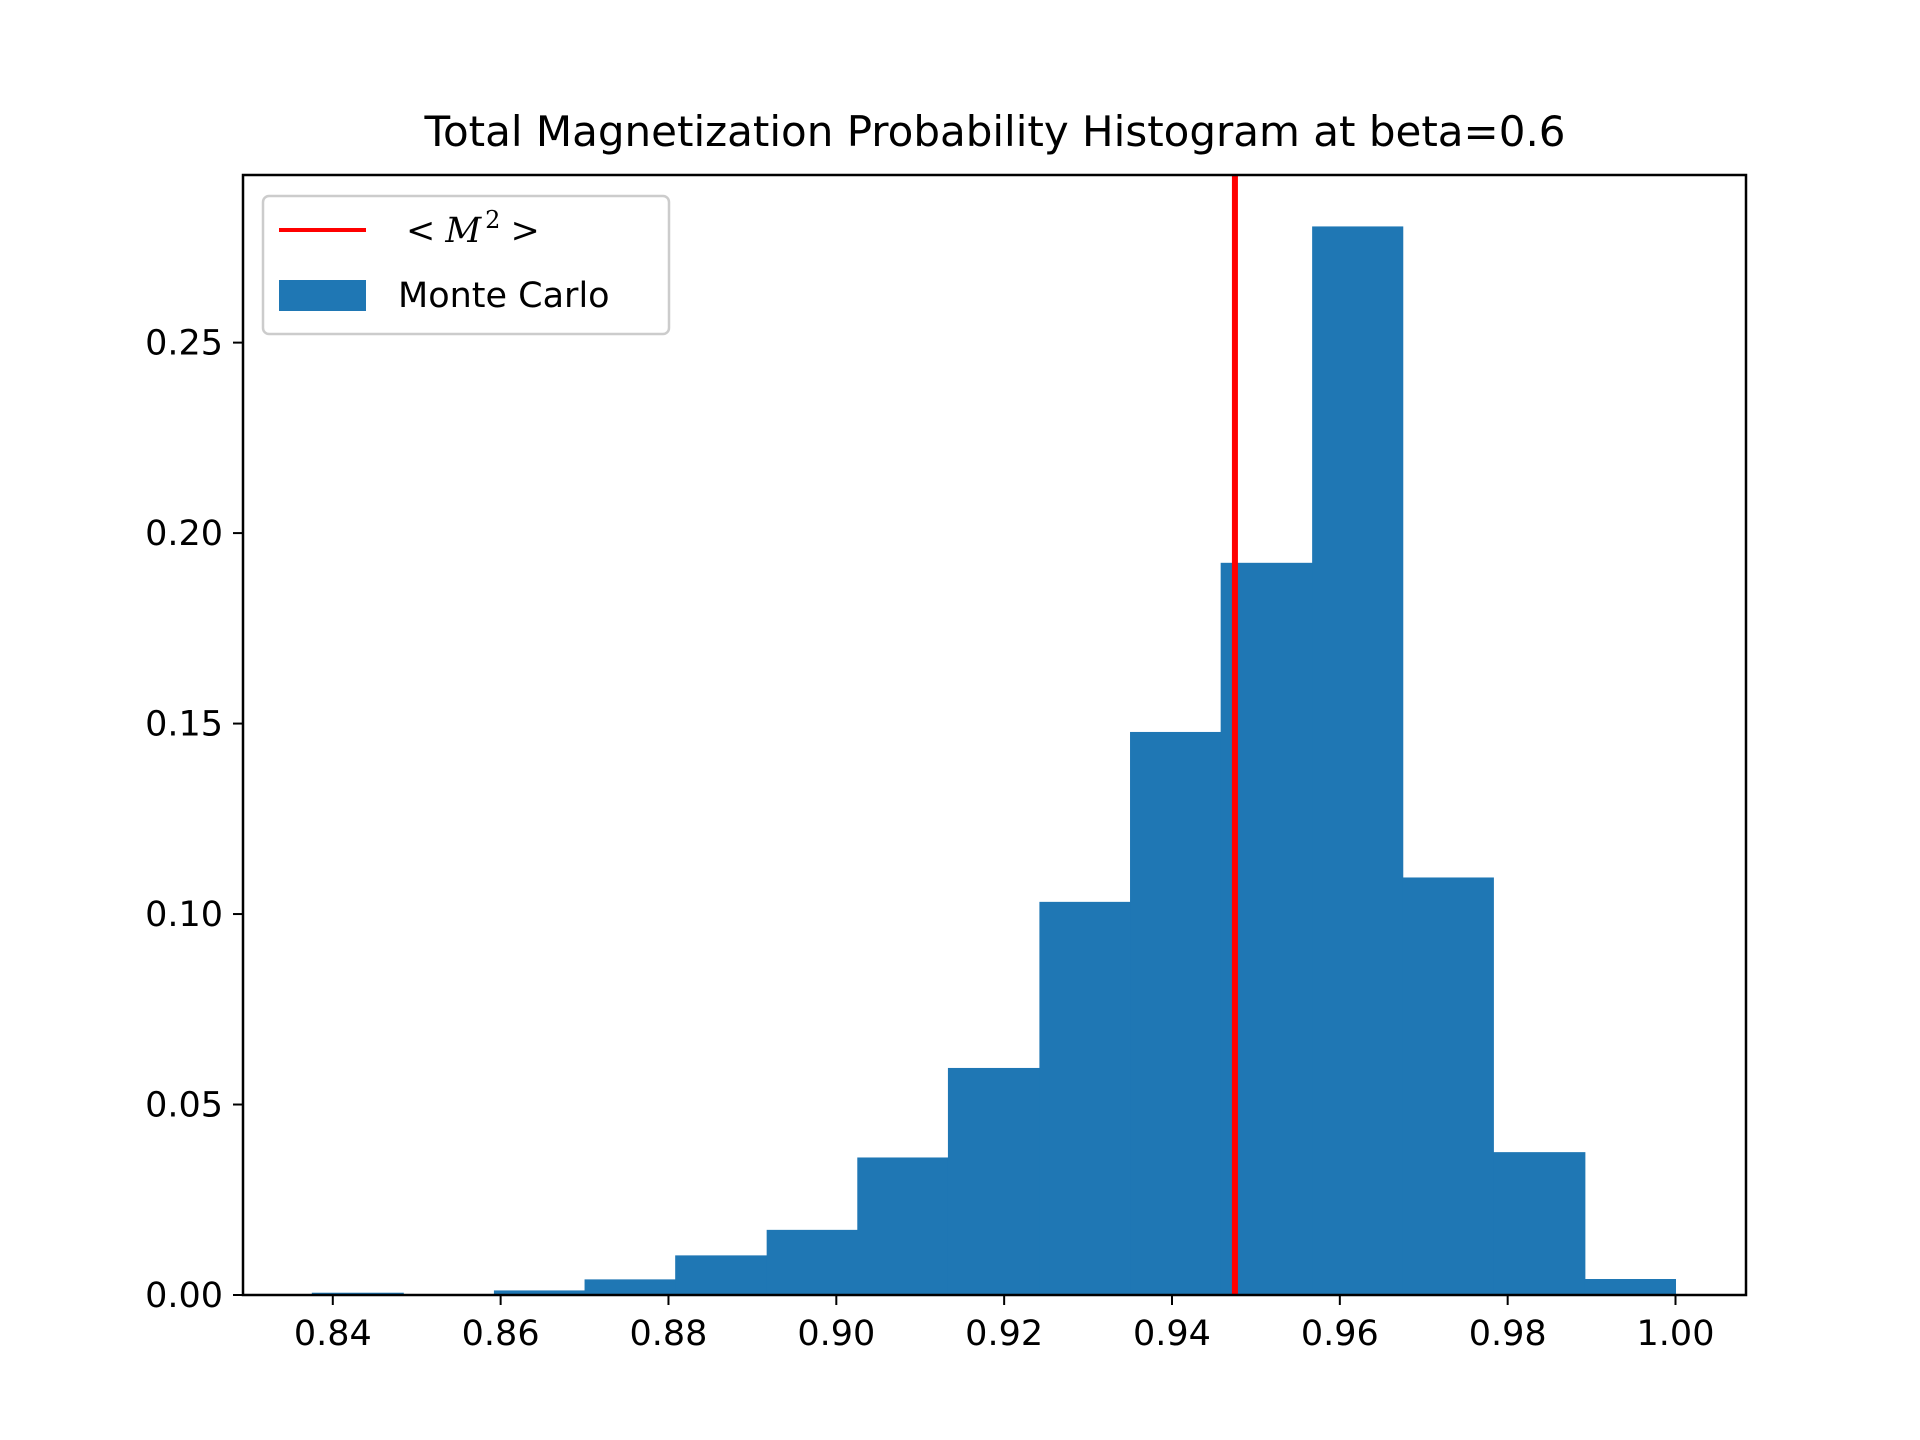 The width and height of the screenshot is (1920, 1440). Describe the element at coordinates (524, 231) in the screenshot. I see `legend-label-m2-right: >` at that location.